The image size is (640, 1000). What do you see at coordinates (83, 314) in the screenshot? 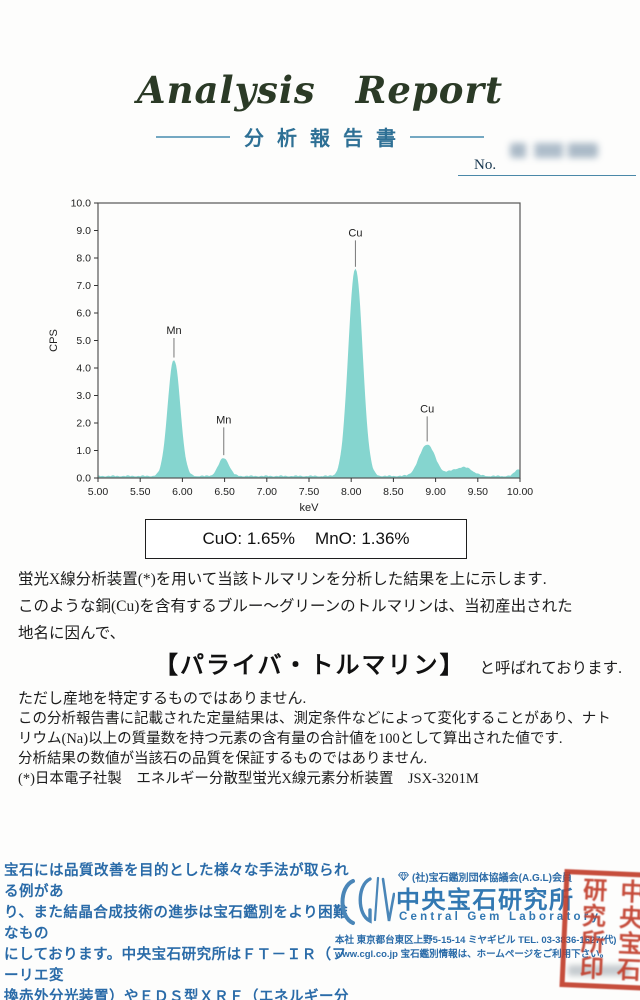
I see `svg-text: 6.0` at bounding box center [83, 314].